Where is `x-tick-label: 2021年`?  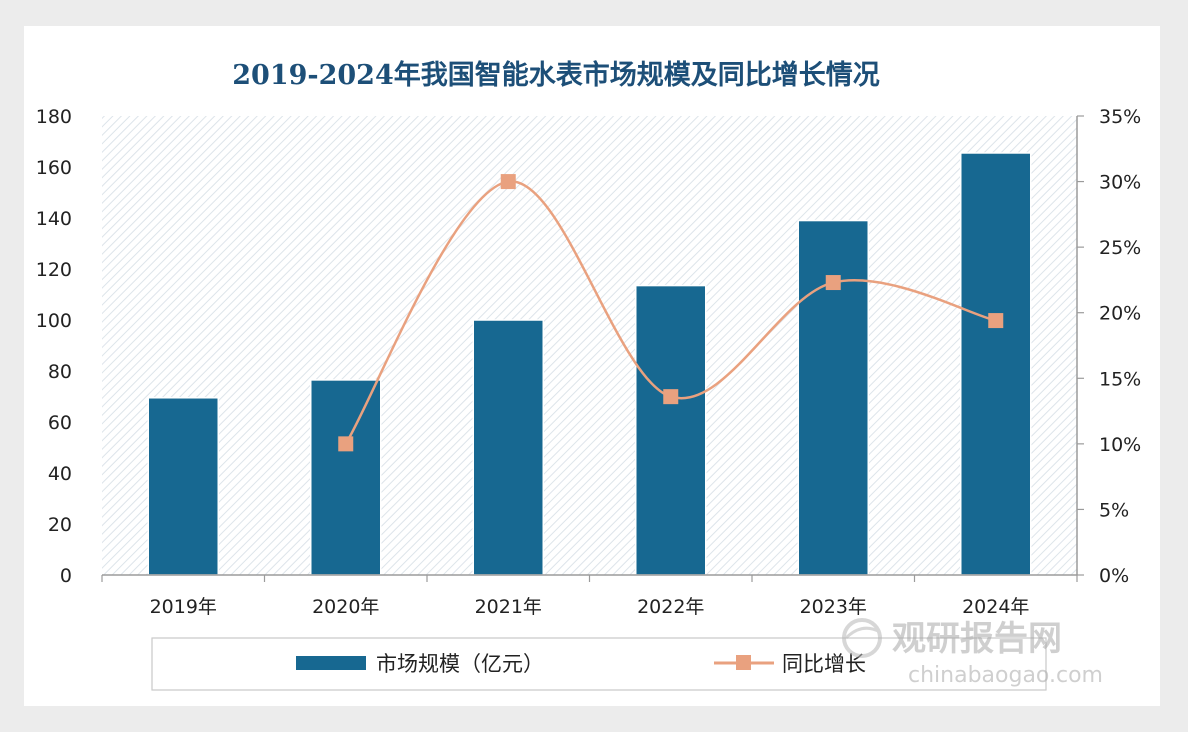 x-tick-label: 2021年 is located at coordinates (508, 607).